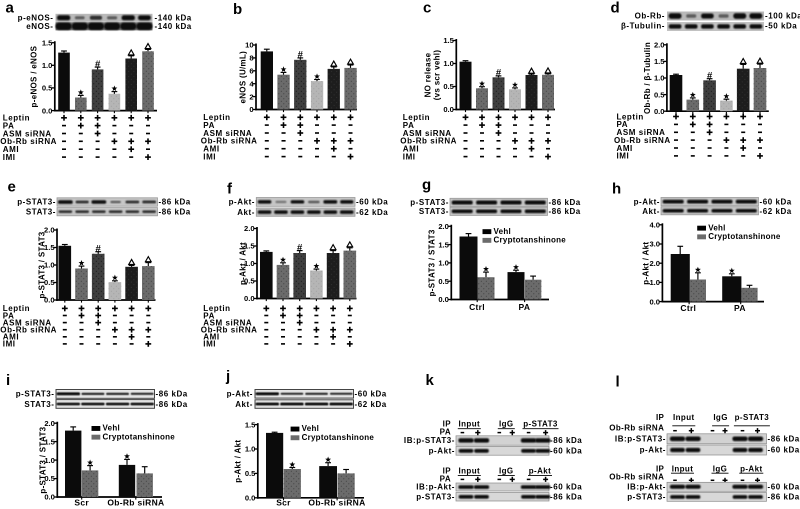 The image size is (800, 509). What do you see at coordinates (647, 78) in the screenshot?
I see `svg-text: Ob-Rb / β-Tubulin` at bounding box center [647, 78].